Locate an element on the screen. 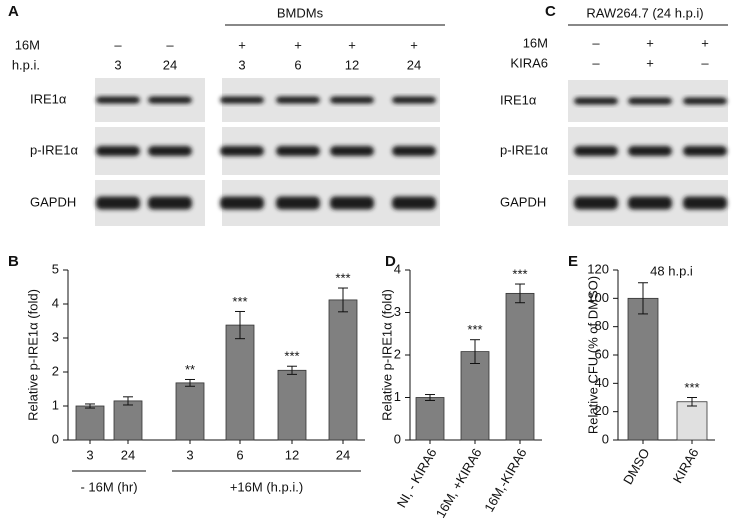 The width and height of the screenshot is (736, 528). x-tick-label: DMSO is located at coordinates (636, 466).